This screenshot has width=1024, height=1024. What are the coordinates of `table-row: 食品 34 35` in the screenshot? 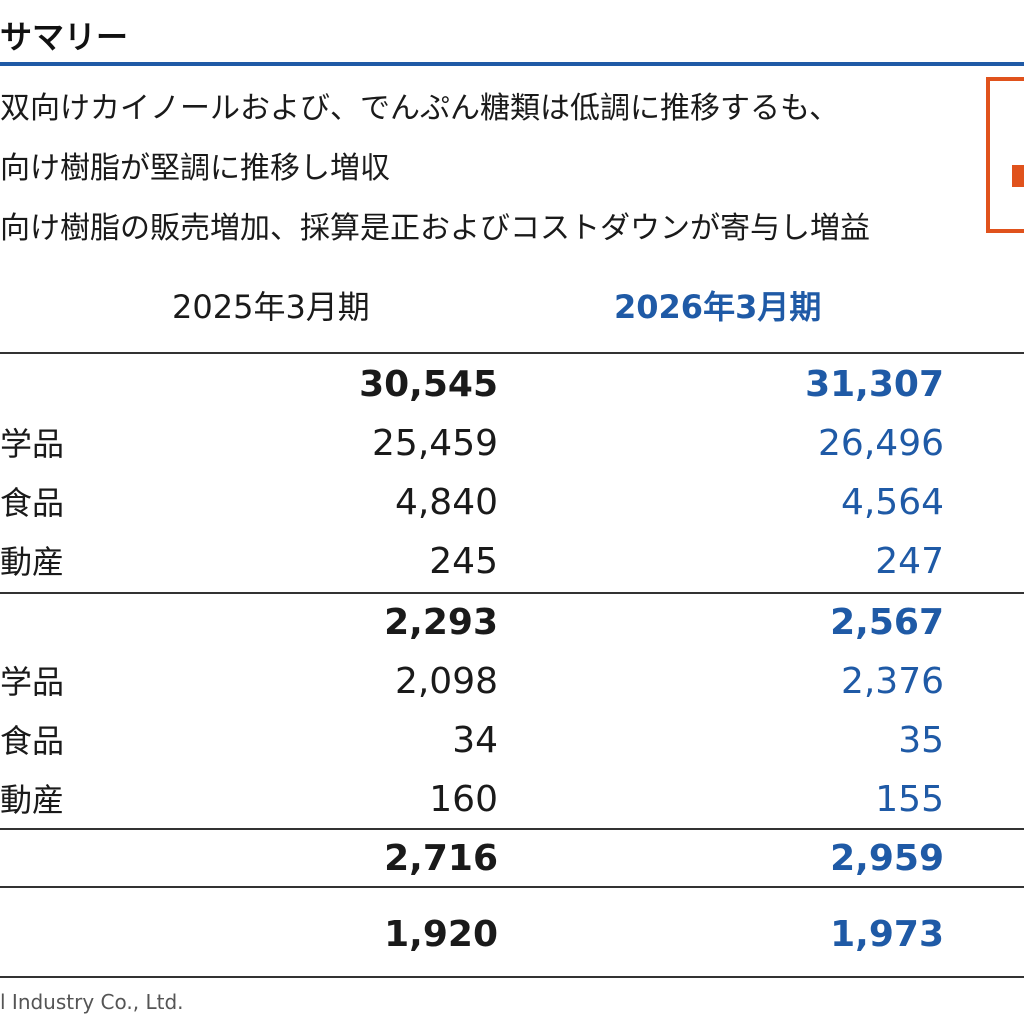 It's located at (512, 741).